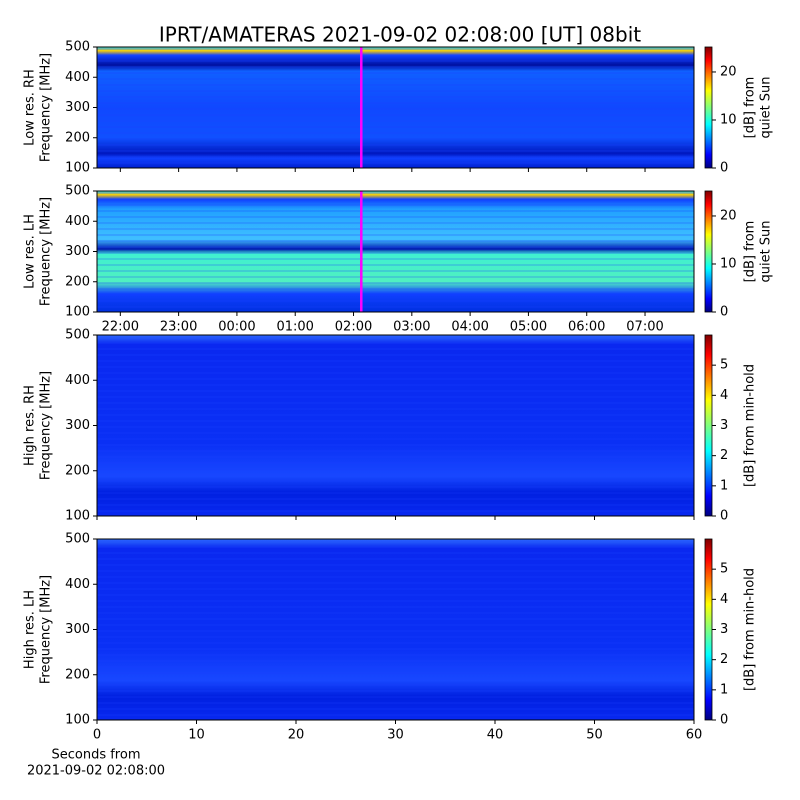  What do you see at coordinates (120, 327) in the screenshot?
I see `x-tick-label: 22:00` at bounding box center [120, 327].